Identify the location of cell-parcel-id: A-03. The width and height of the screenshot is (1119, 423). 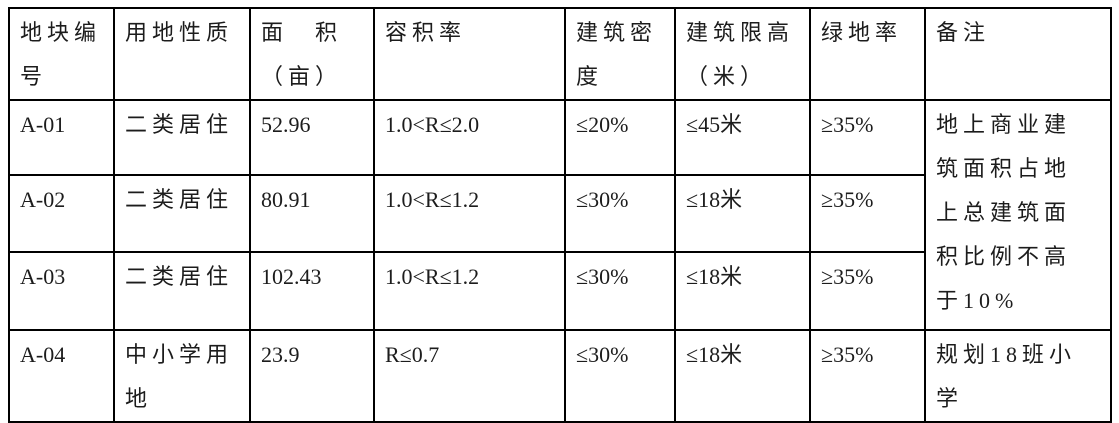
(61, 291).